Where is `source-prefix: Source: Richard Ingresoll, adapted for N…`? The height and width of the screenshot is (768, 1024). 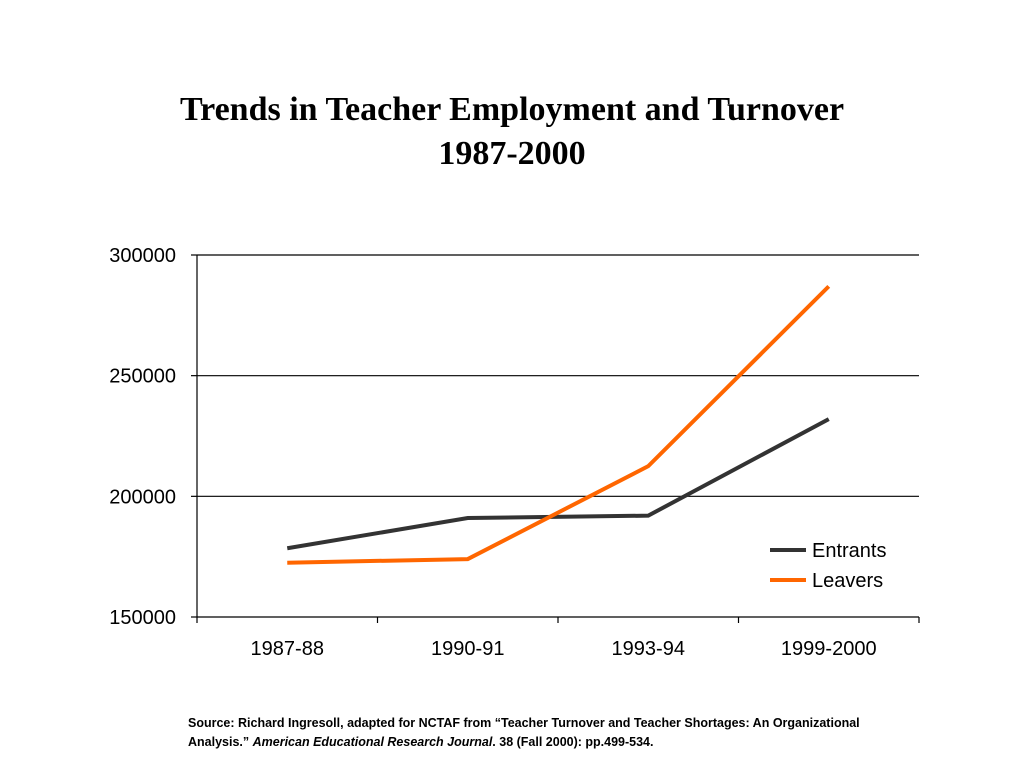
source-prefix: Source: Richard Ingresoll, adapted for N… is located at coordinates (524, 732).